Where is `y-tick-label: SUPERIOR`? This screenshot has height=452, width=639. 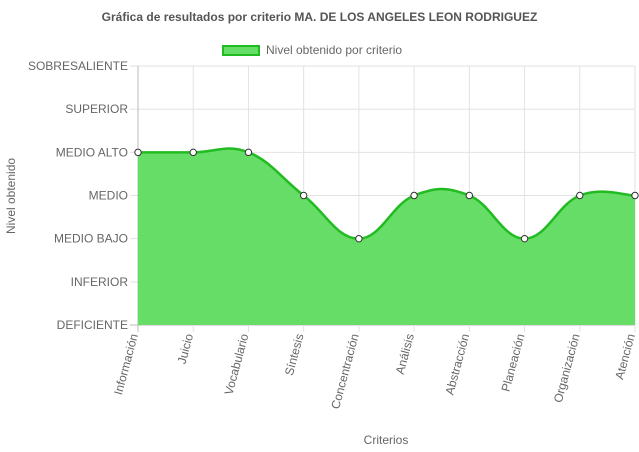 y-tick-label: SUPERIOR is located at coordinates (96, 109).